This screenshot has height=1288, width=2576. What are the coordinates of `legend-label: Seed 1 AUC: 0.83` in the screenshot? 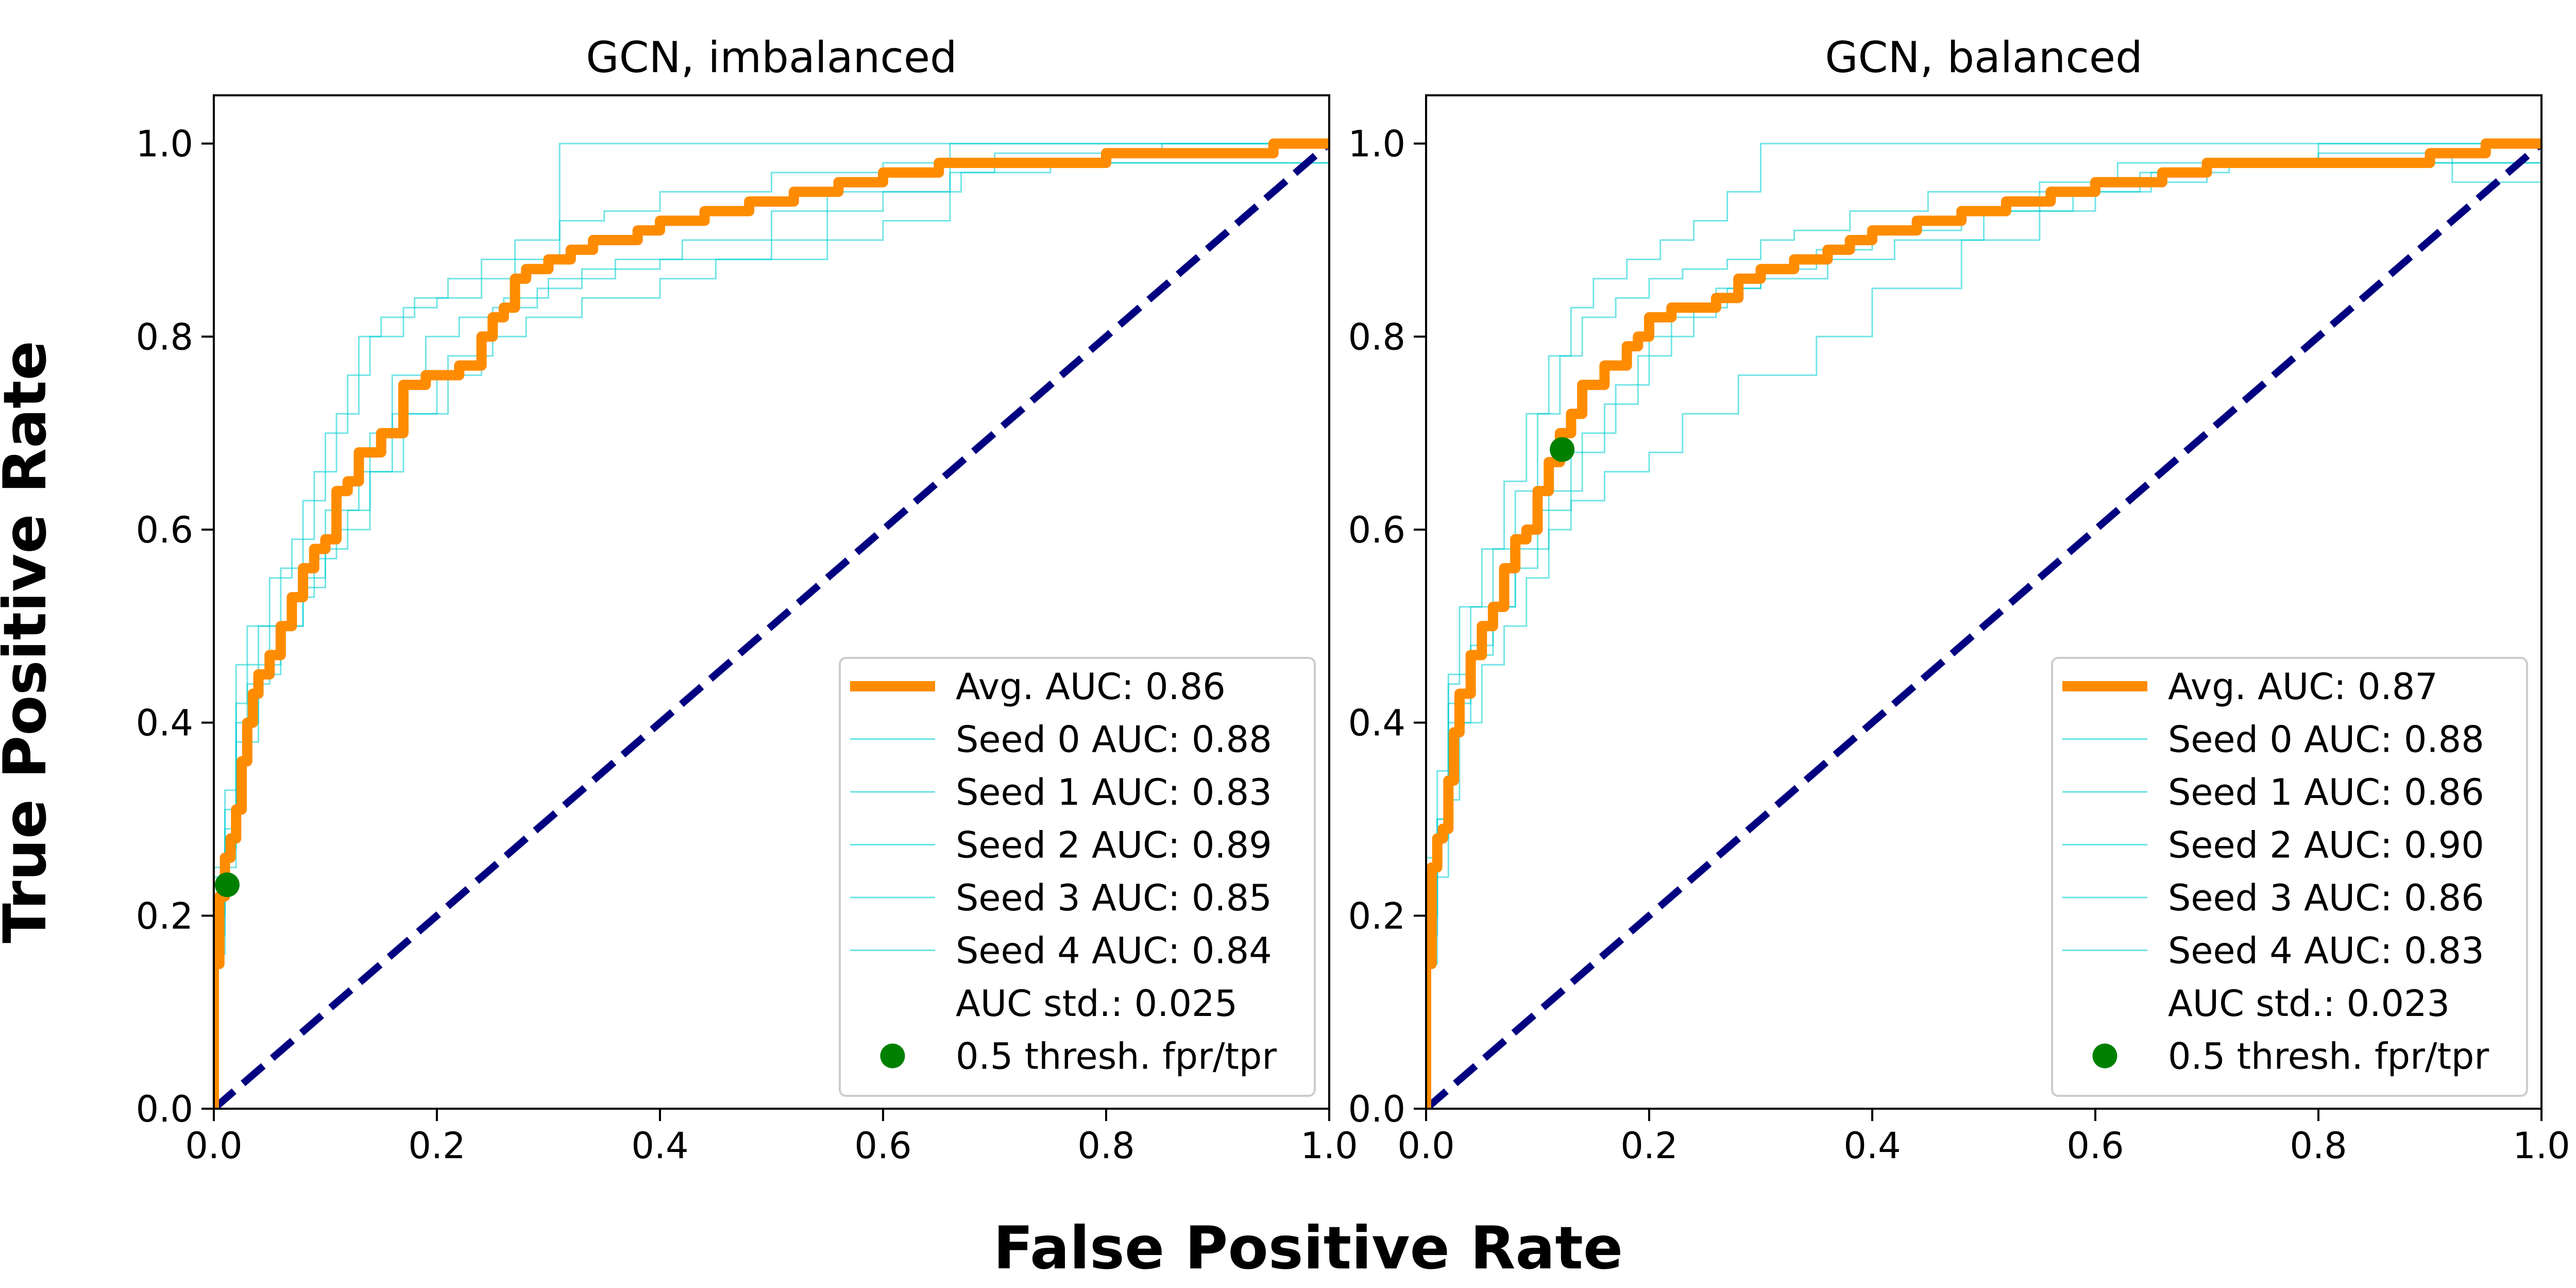 It's located at (1114, 792).